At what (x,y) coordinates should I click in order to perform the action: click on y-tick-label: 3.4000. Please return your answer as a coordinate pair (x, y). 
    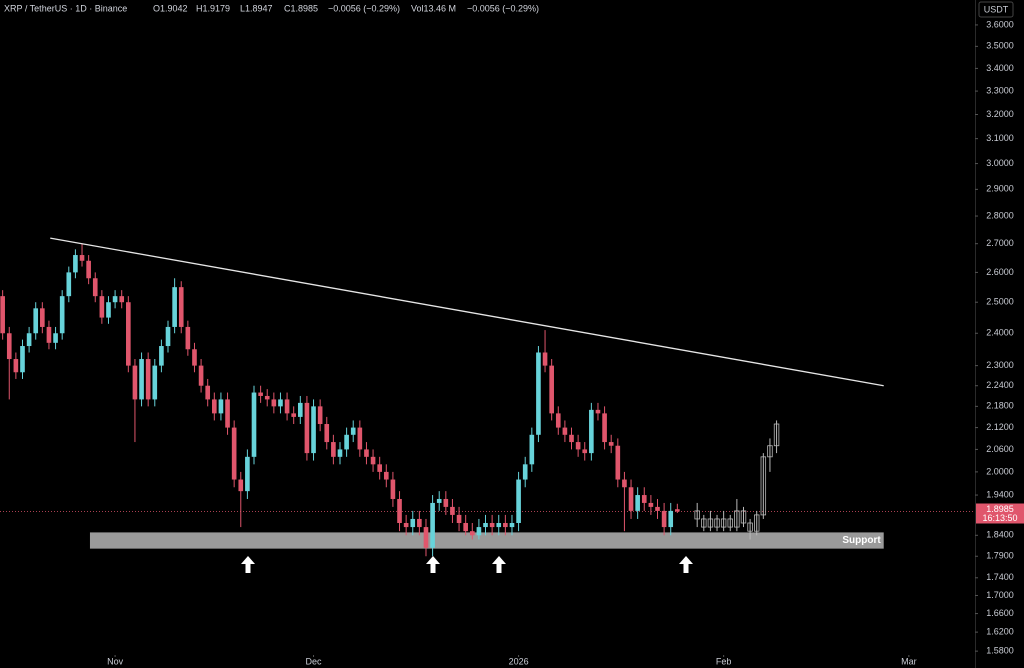
    Looking at the image, I should click on (1000, 68).